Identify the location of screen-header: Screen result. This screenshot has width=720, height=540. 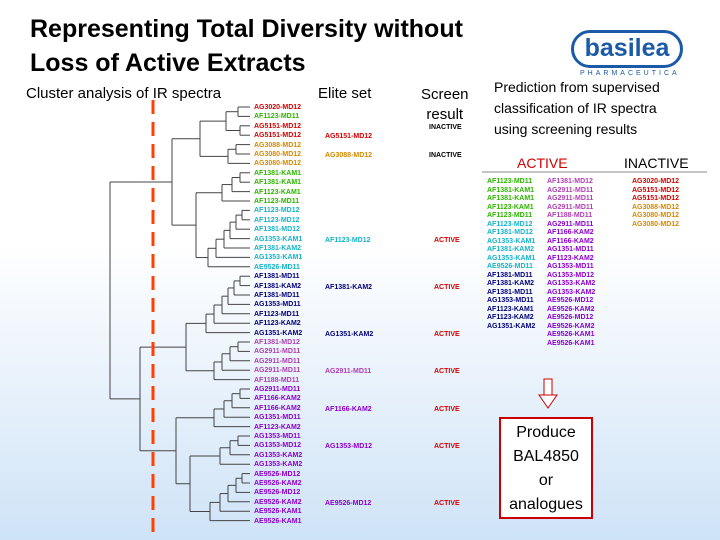
(445, 105).